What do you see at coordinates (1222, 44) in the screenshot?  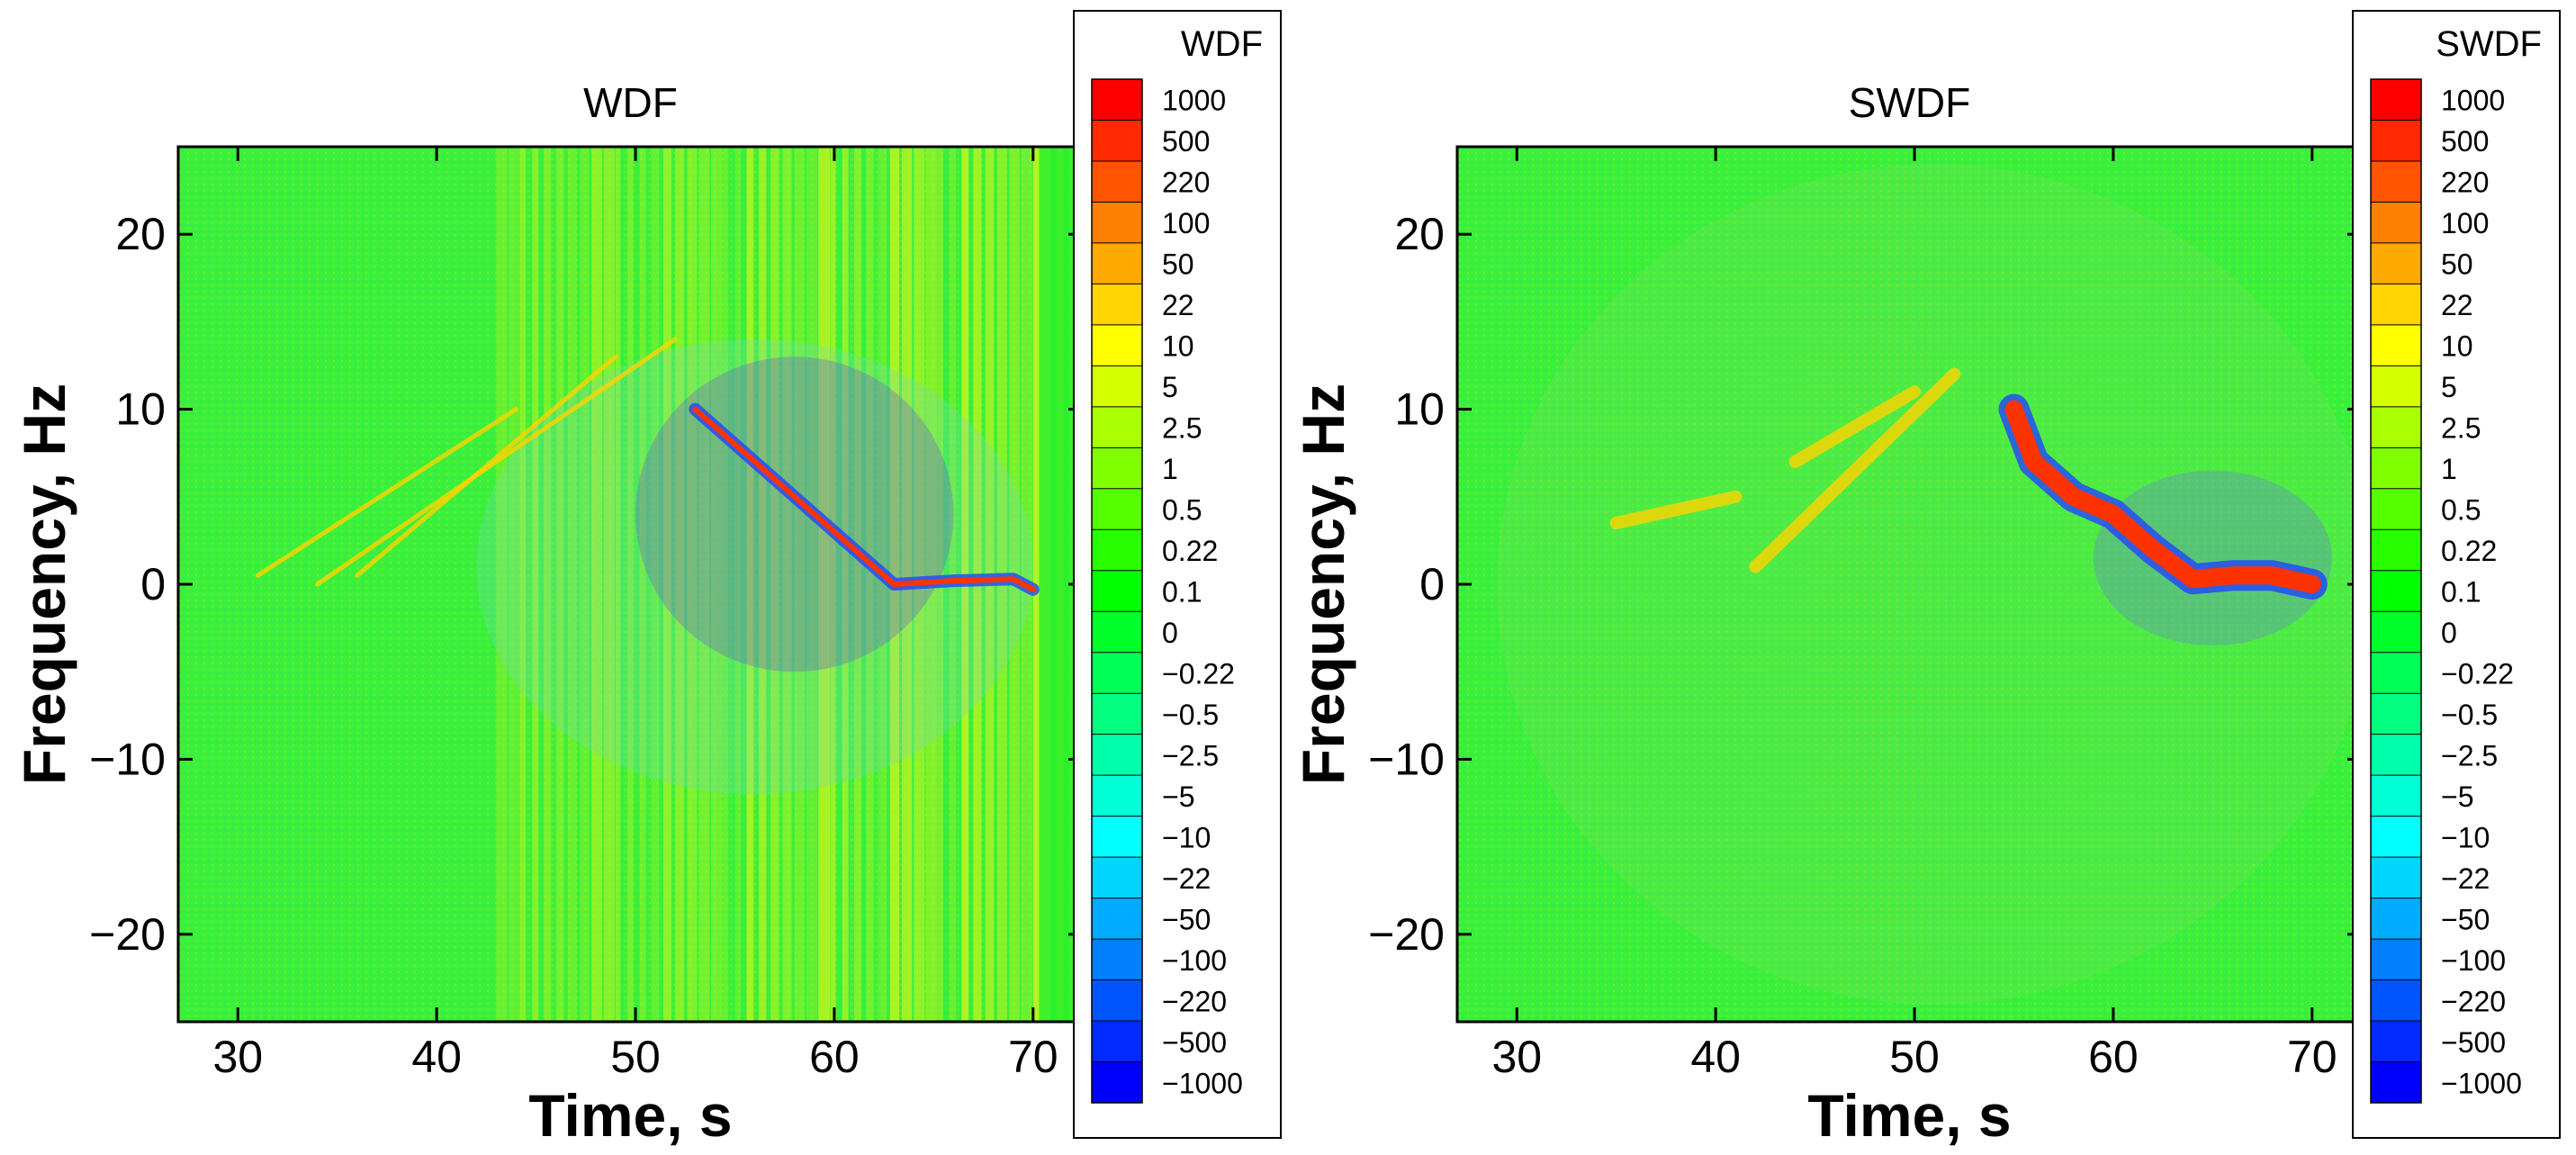 I see `colorbar-title: WDF` at bounding box center [1222, 44].